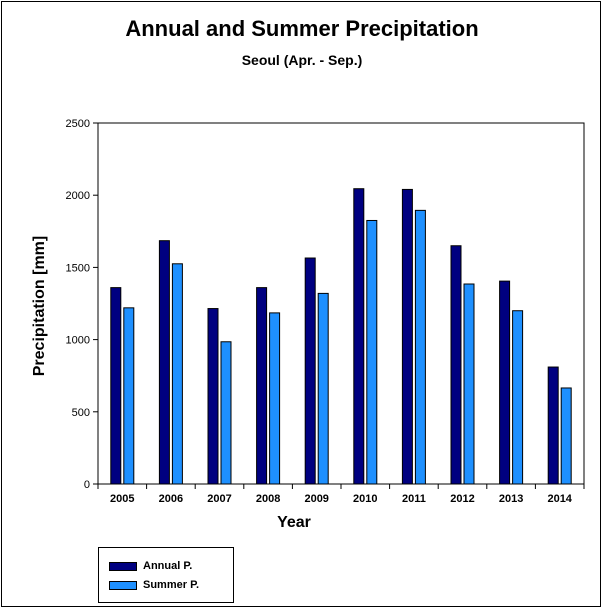 This screenshot has height=609, width=603. I want to click on legend-label-annual: Annual P., so click(168, 566).